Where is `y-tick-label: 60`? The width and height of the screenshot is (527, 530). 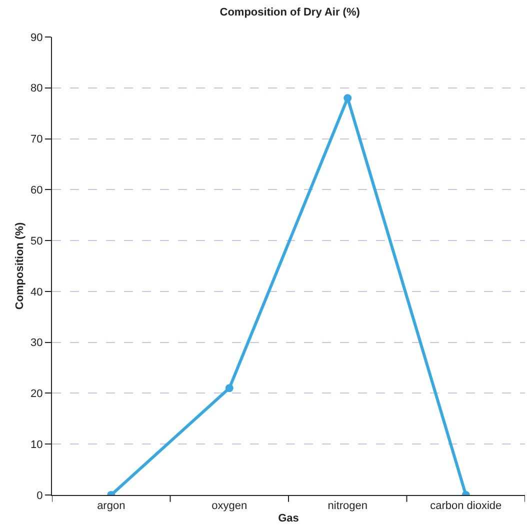 y-tick-label: 60 is located at coordinates (36, 190).